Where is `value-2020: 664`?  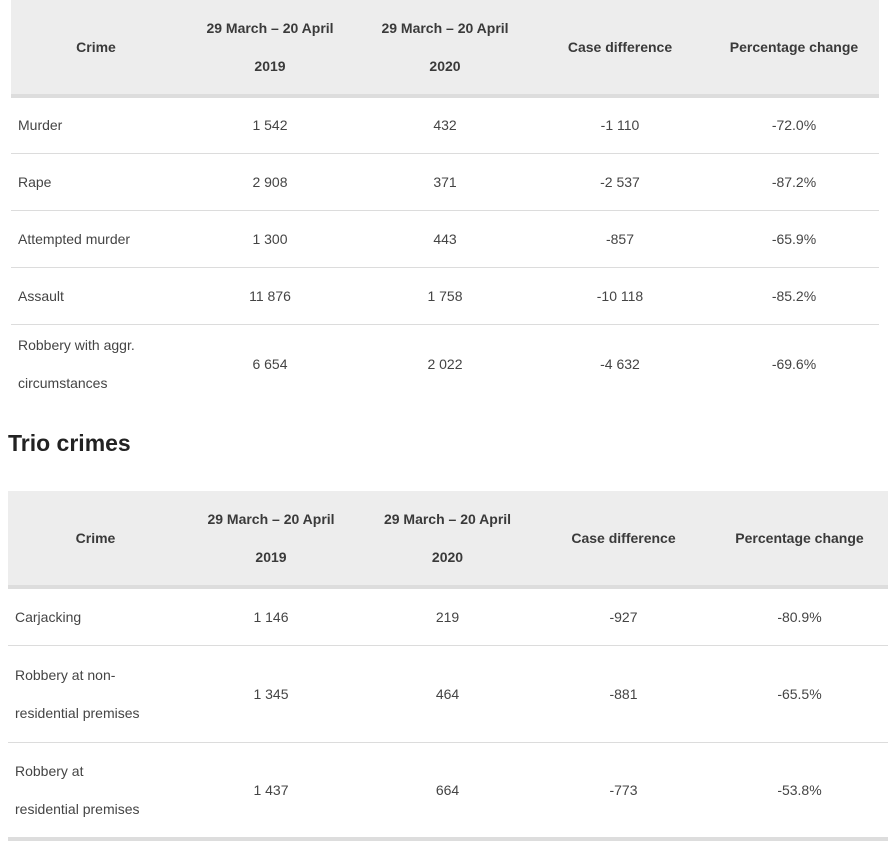
value-2020: 664 is located at coordinates (447, 789).